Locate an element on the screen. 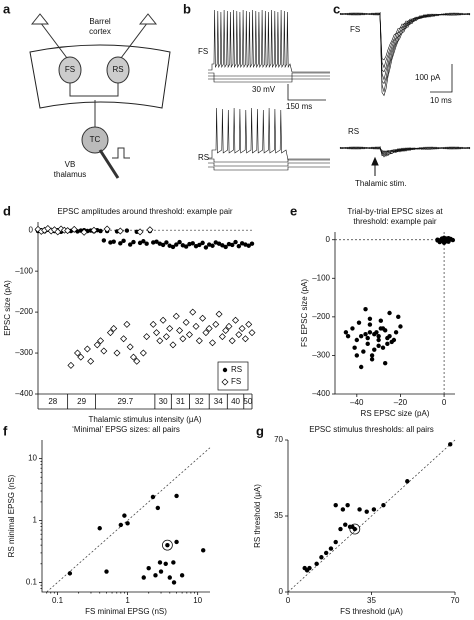 The height and width of the screenshot is (620, 474). chart-title: ‘Minimal’ EPSG sizes: all pairs is located at coordinates (126, 429).